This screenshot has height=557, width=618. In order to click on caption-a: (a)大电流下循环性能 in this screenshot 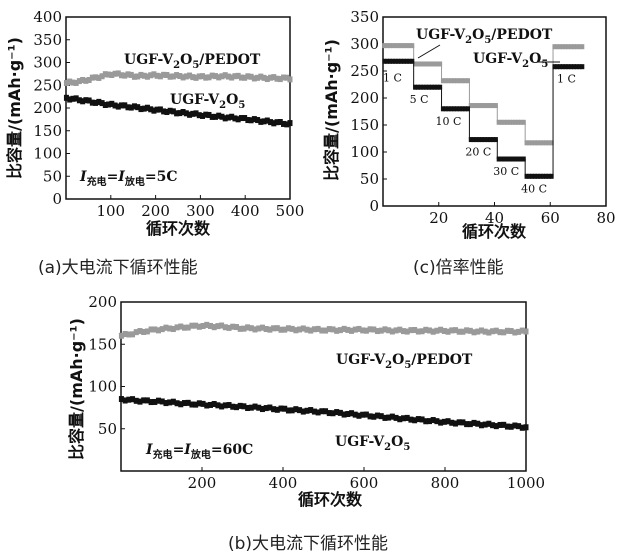, I will do `click(118, 268)`.